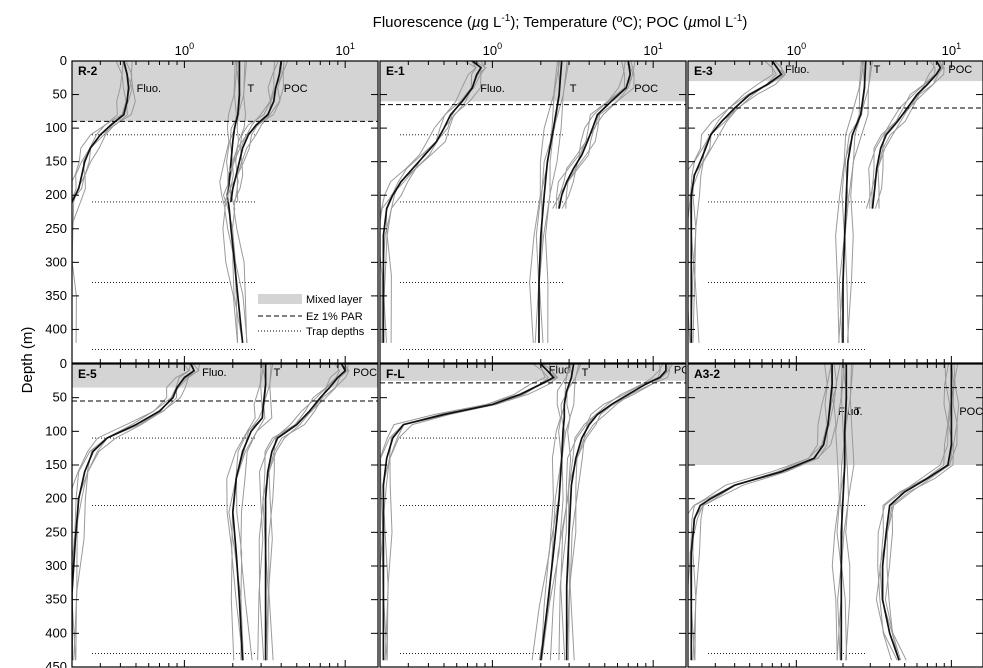 Image resolution: width=983 pixels, height=668 pixels. Describe the element at coordinates (225, 206) in the screenshot. I see `panel-plot-area: Fluo. T POC` at that location.